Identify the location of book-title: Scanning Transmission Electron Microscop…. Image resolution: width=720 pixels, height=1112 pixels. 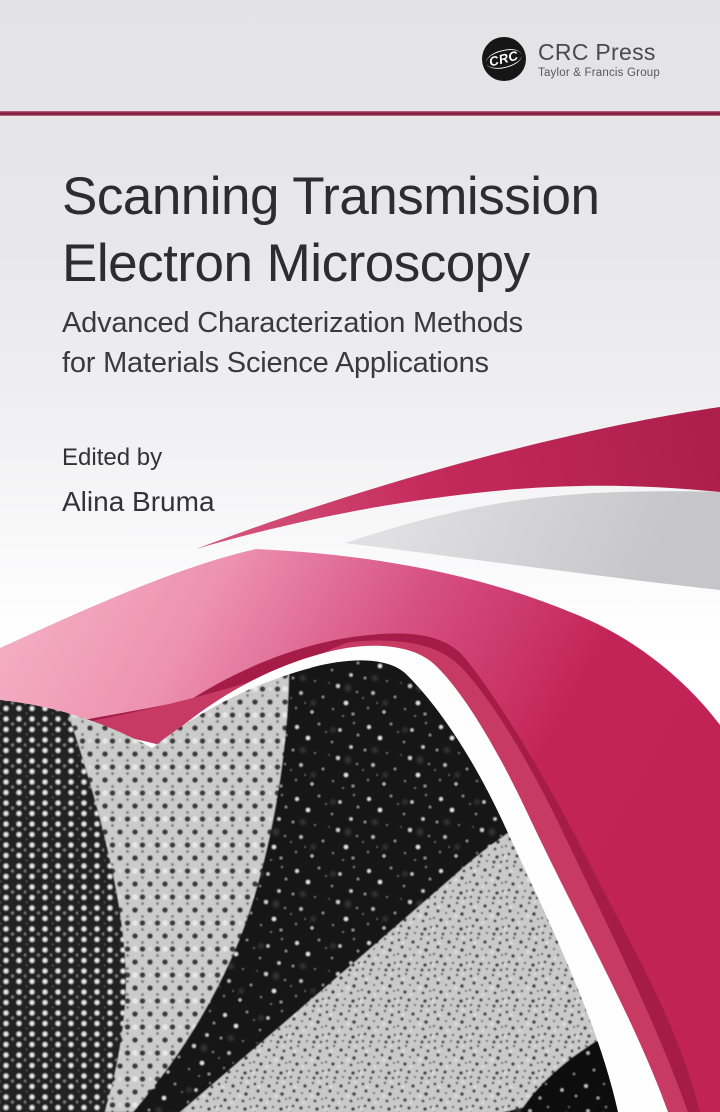
(331, 230).